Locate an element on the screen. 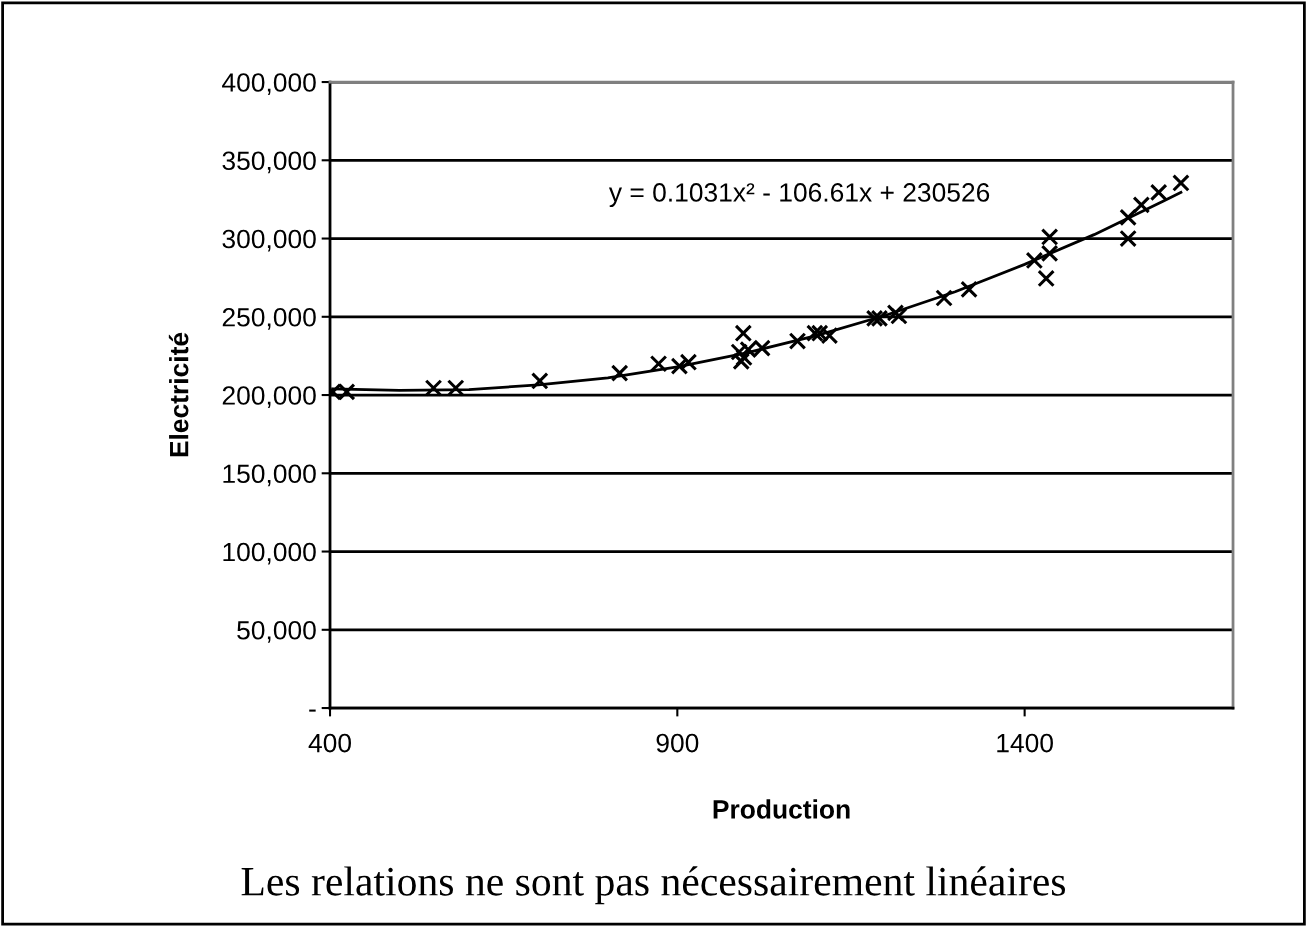 The image size is (1307, 927). x-tick-label: 1400 is located at coordinates (1025, 743).